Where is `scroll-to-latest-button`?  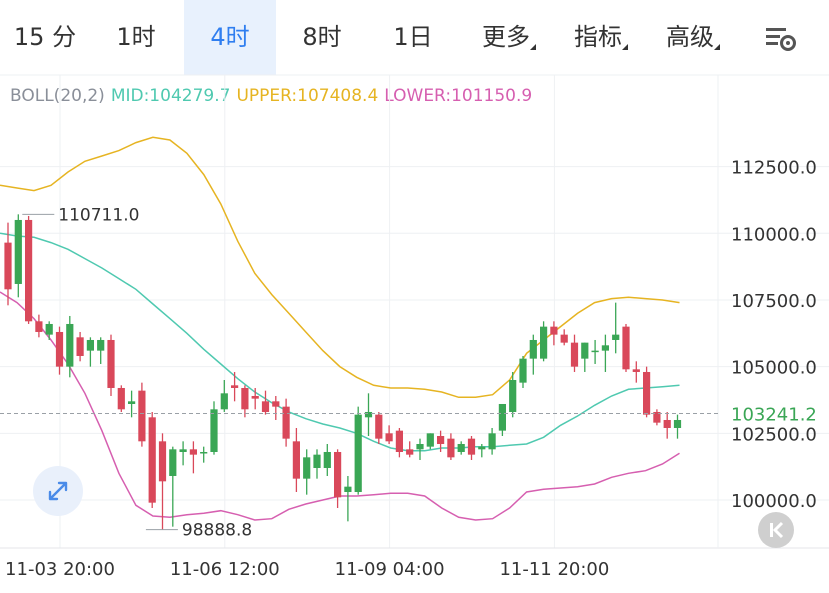
scroll-to-latest-button is located at coordinates (776, 530).